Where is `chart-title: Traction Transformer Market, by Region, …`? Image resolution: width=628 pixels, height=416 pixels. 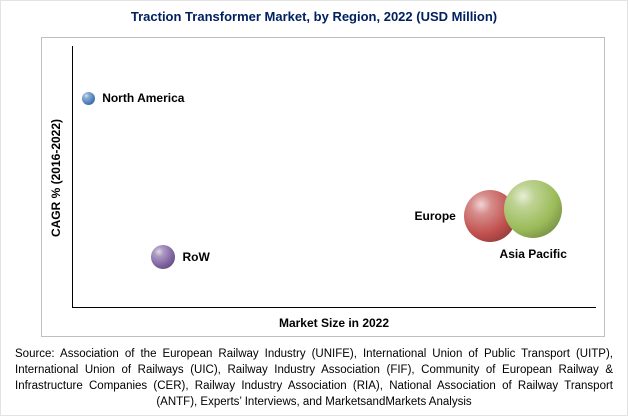
chart-title: Traction Transformer Market, by Region, … is located at coordinates (314, 16).